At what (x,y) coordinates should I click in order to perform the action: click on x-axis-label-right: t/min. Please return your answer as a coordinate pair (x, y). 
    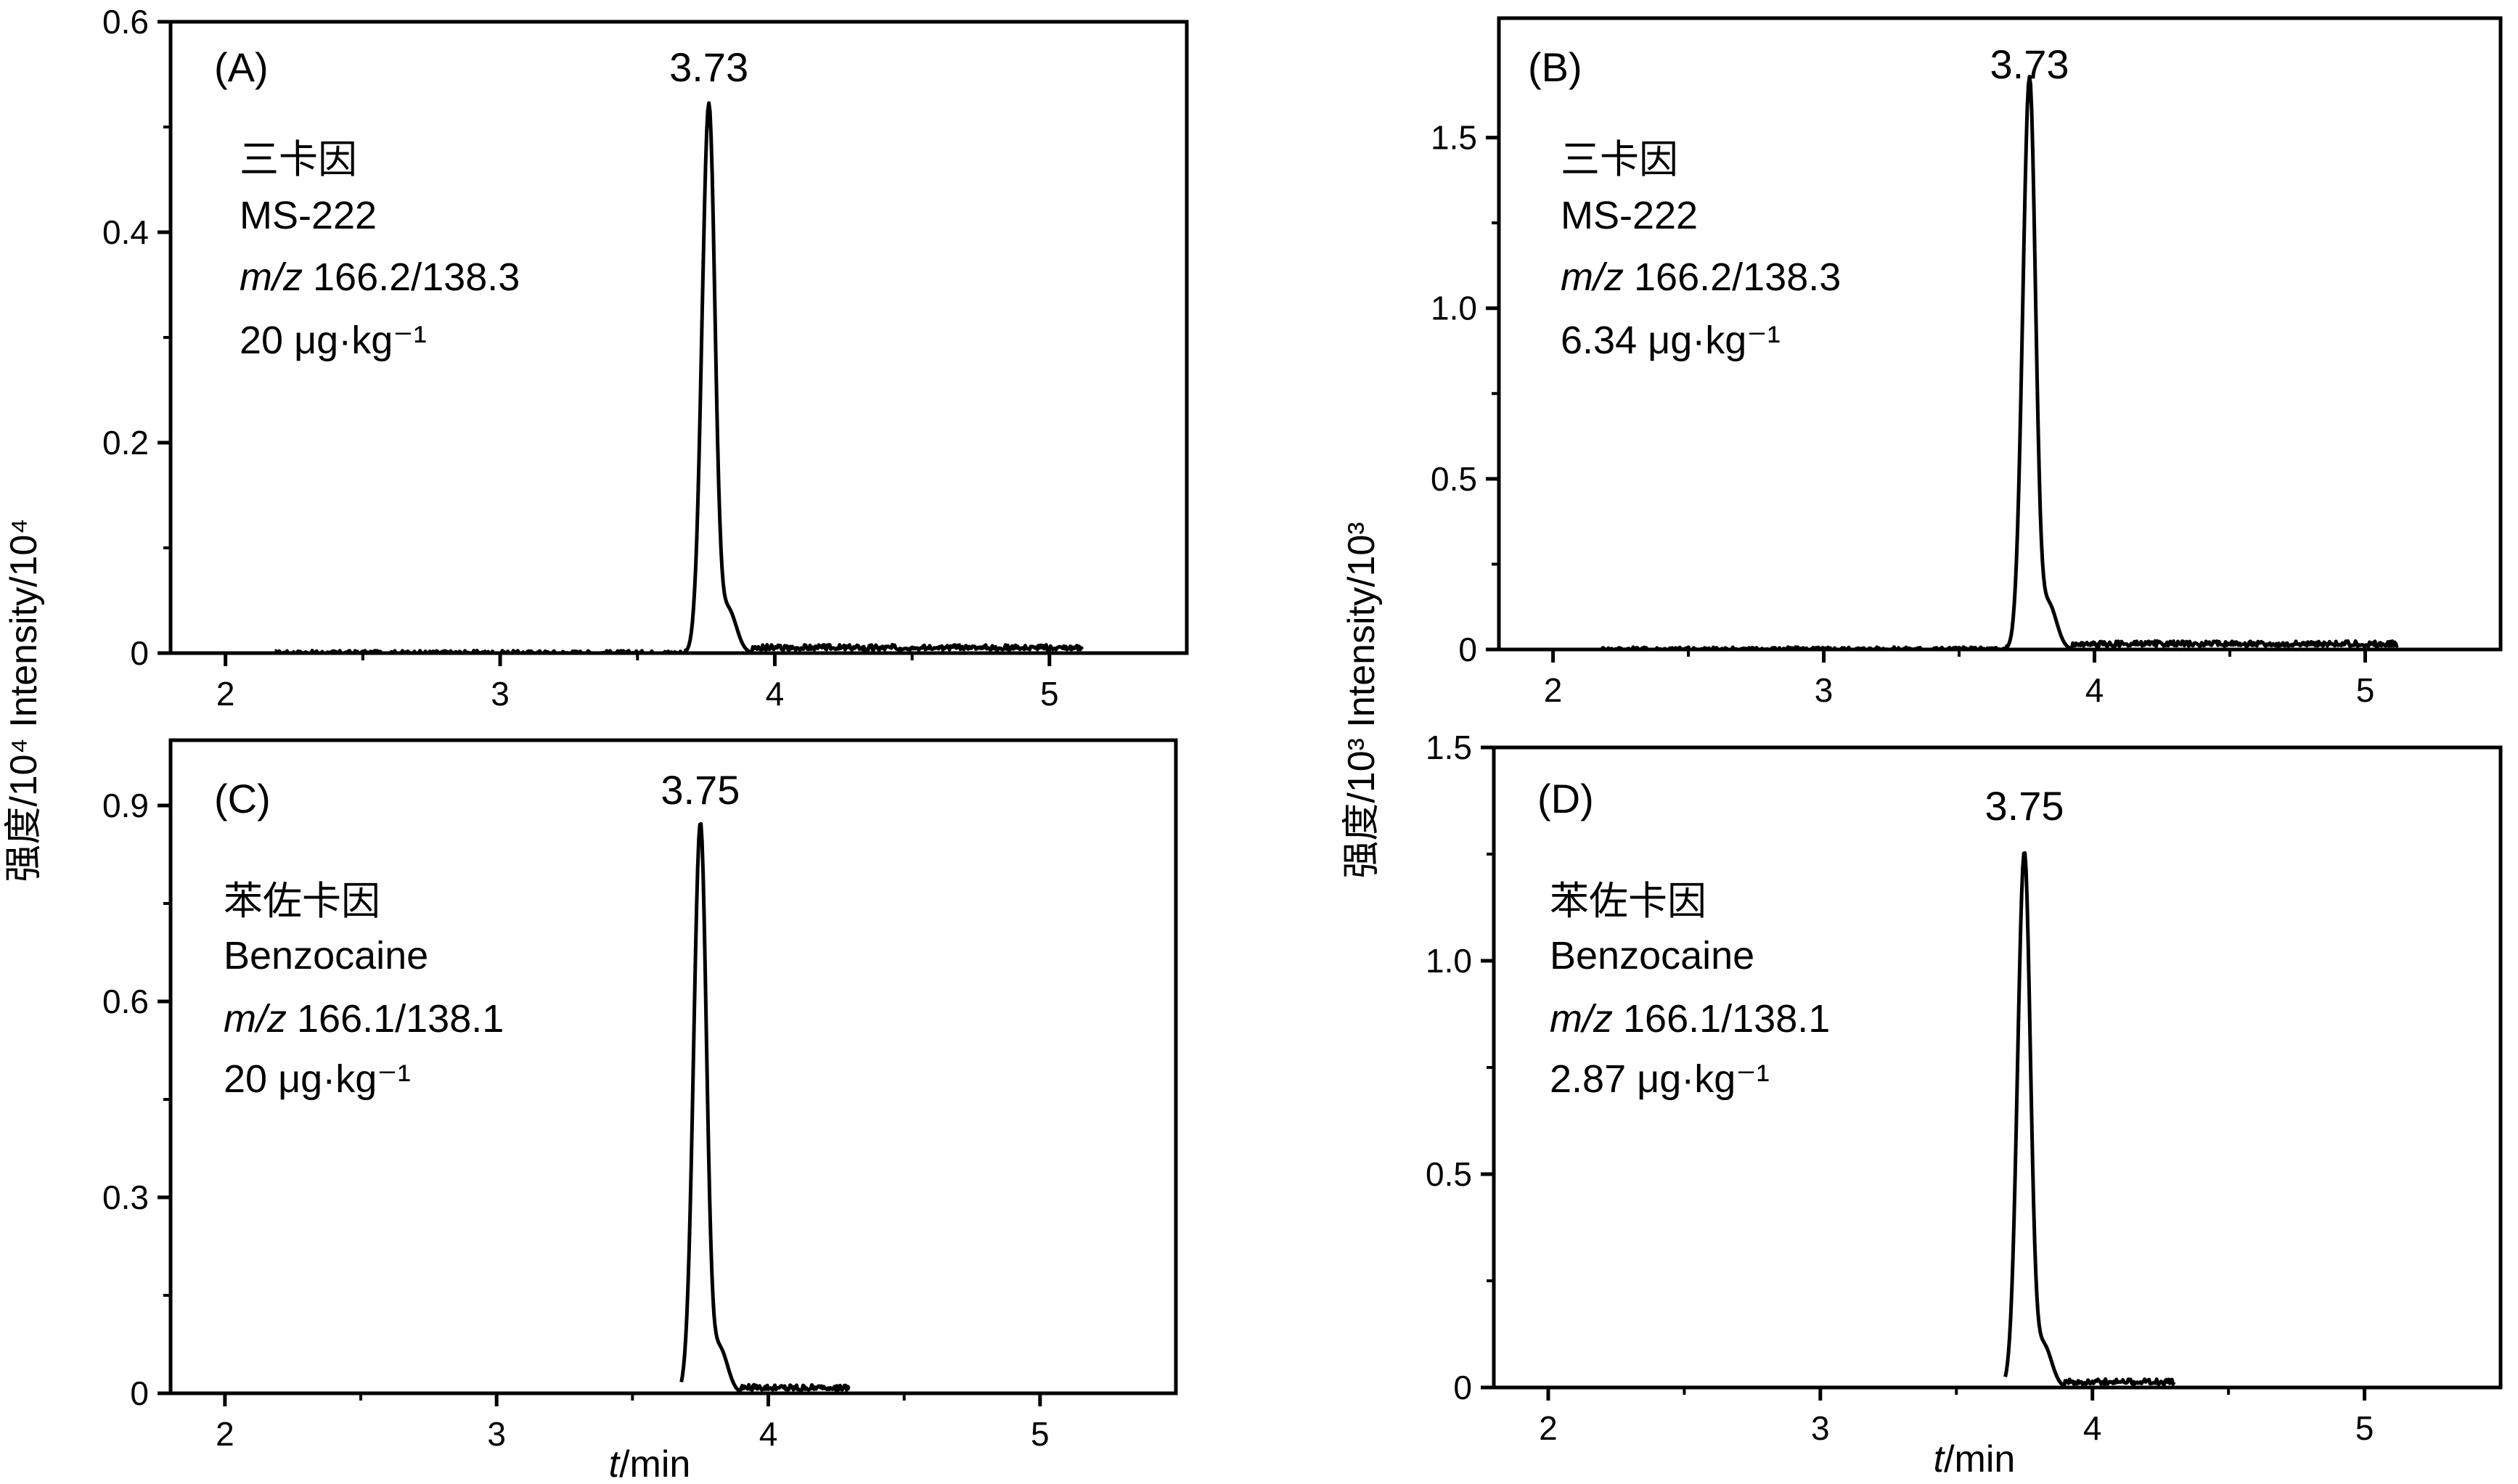
    Looking at the image, I should click on (1975, 1459).